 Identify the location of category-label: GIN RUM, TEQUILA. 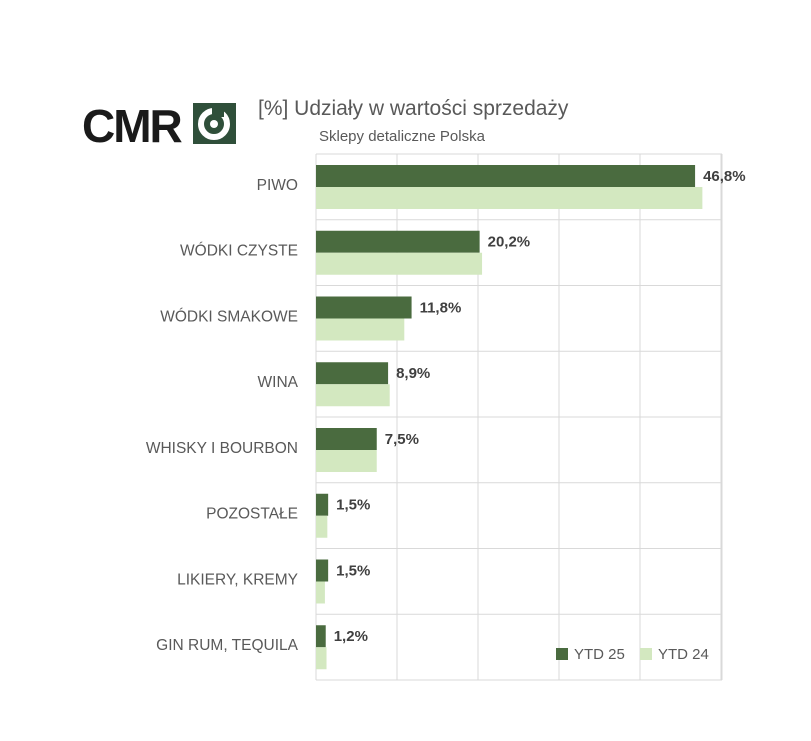
(227, 645).